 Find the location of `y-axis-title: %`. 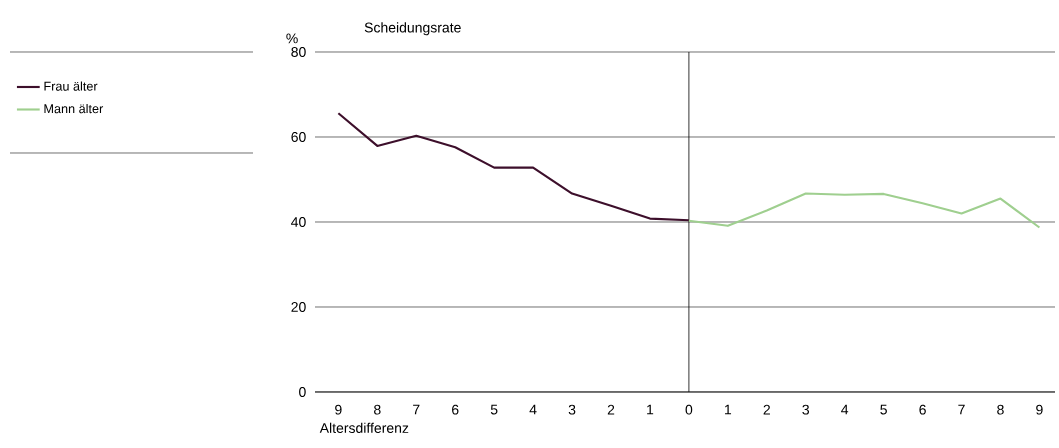

y-axis-title: % is located at coordinates (292, 38).